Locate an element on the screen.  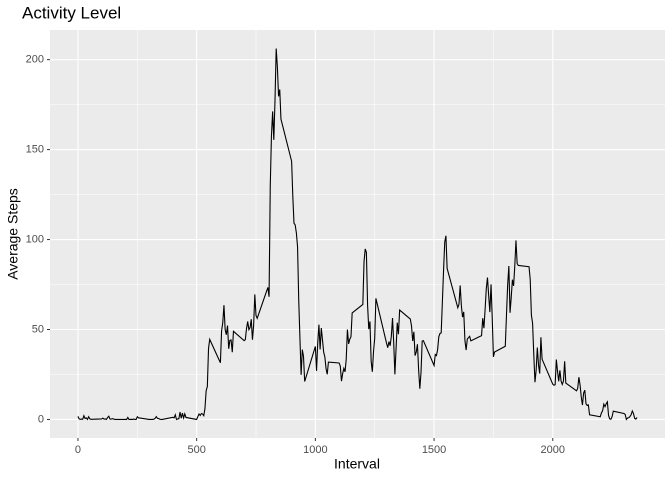
y-tick-label: 100 is located at coordinates (35, 239).